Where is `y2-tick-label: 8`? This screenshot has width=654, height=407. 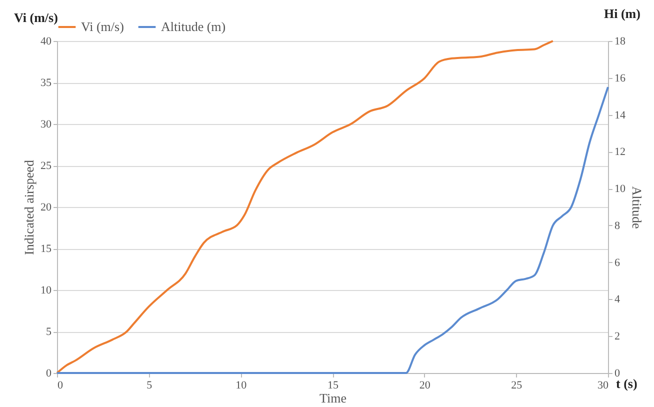 y2-tick-label: 8 is located at coordinates (617, 226).